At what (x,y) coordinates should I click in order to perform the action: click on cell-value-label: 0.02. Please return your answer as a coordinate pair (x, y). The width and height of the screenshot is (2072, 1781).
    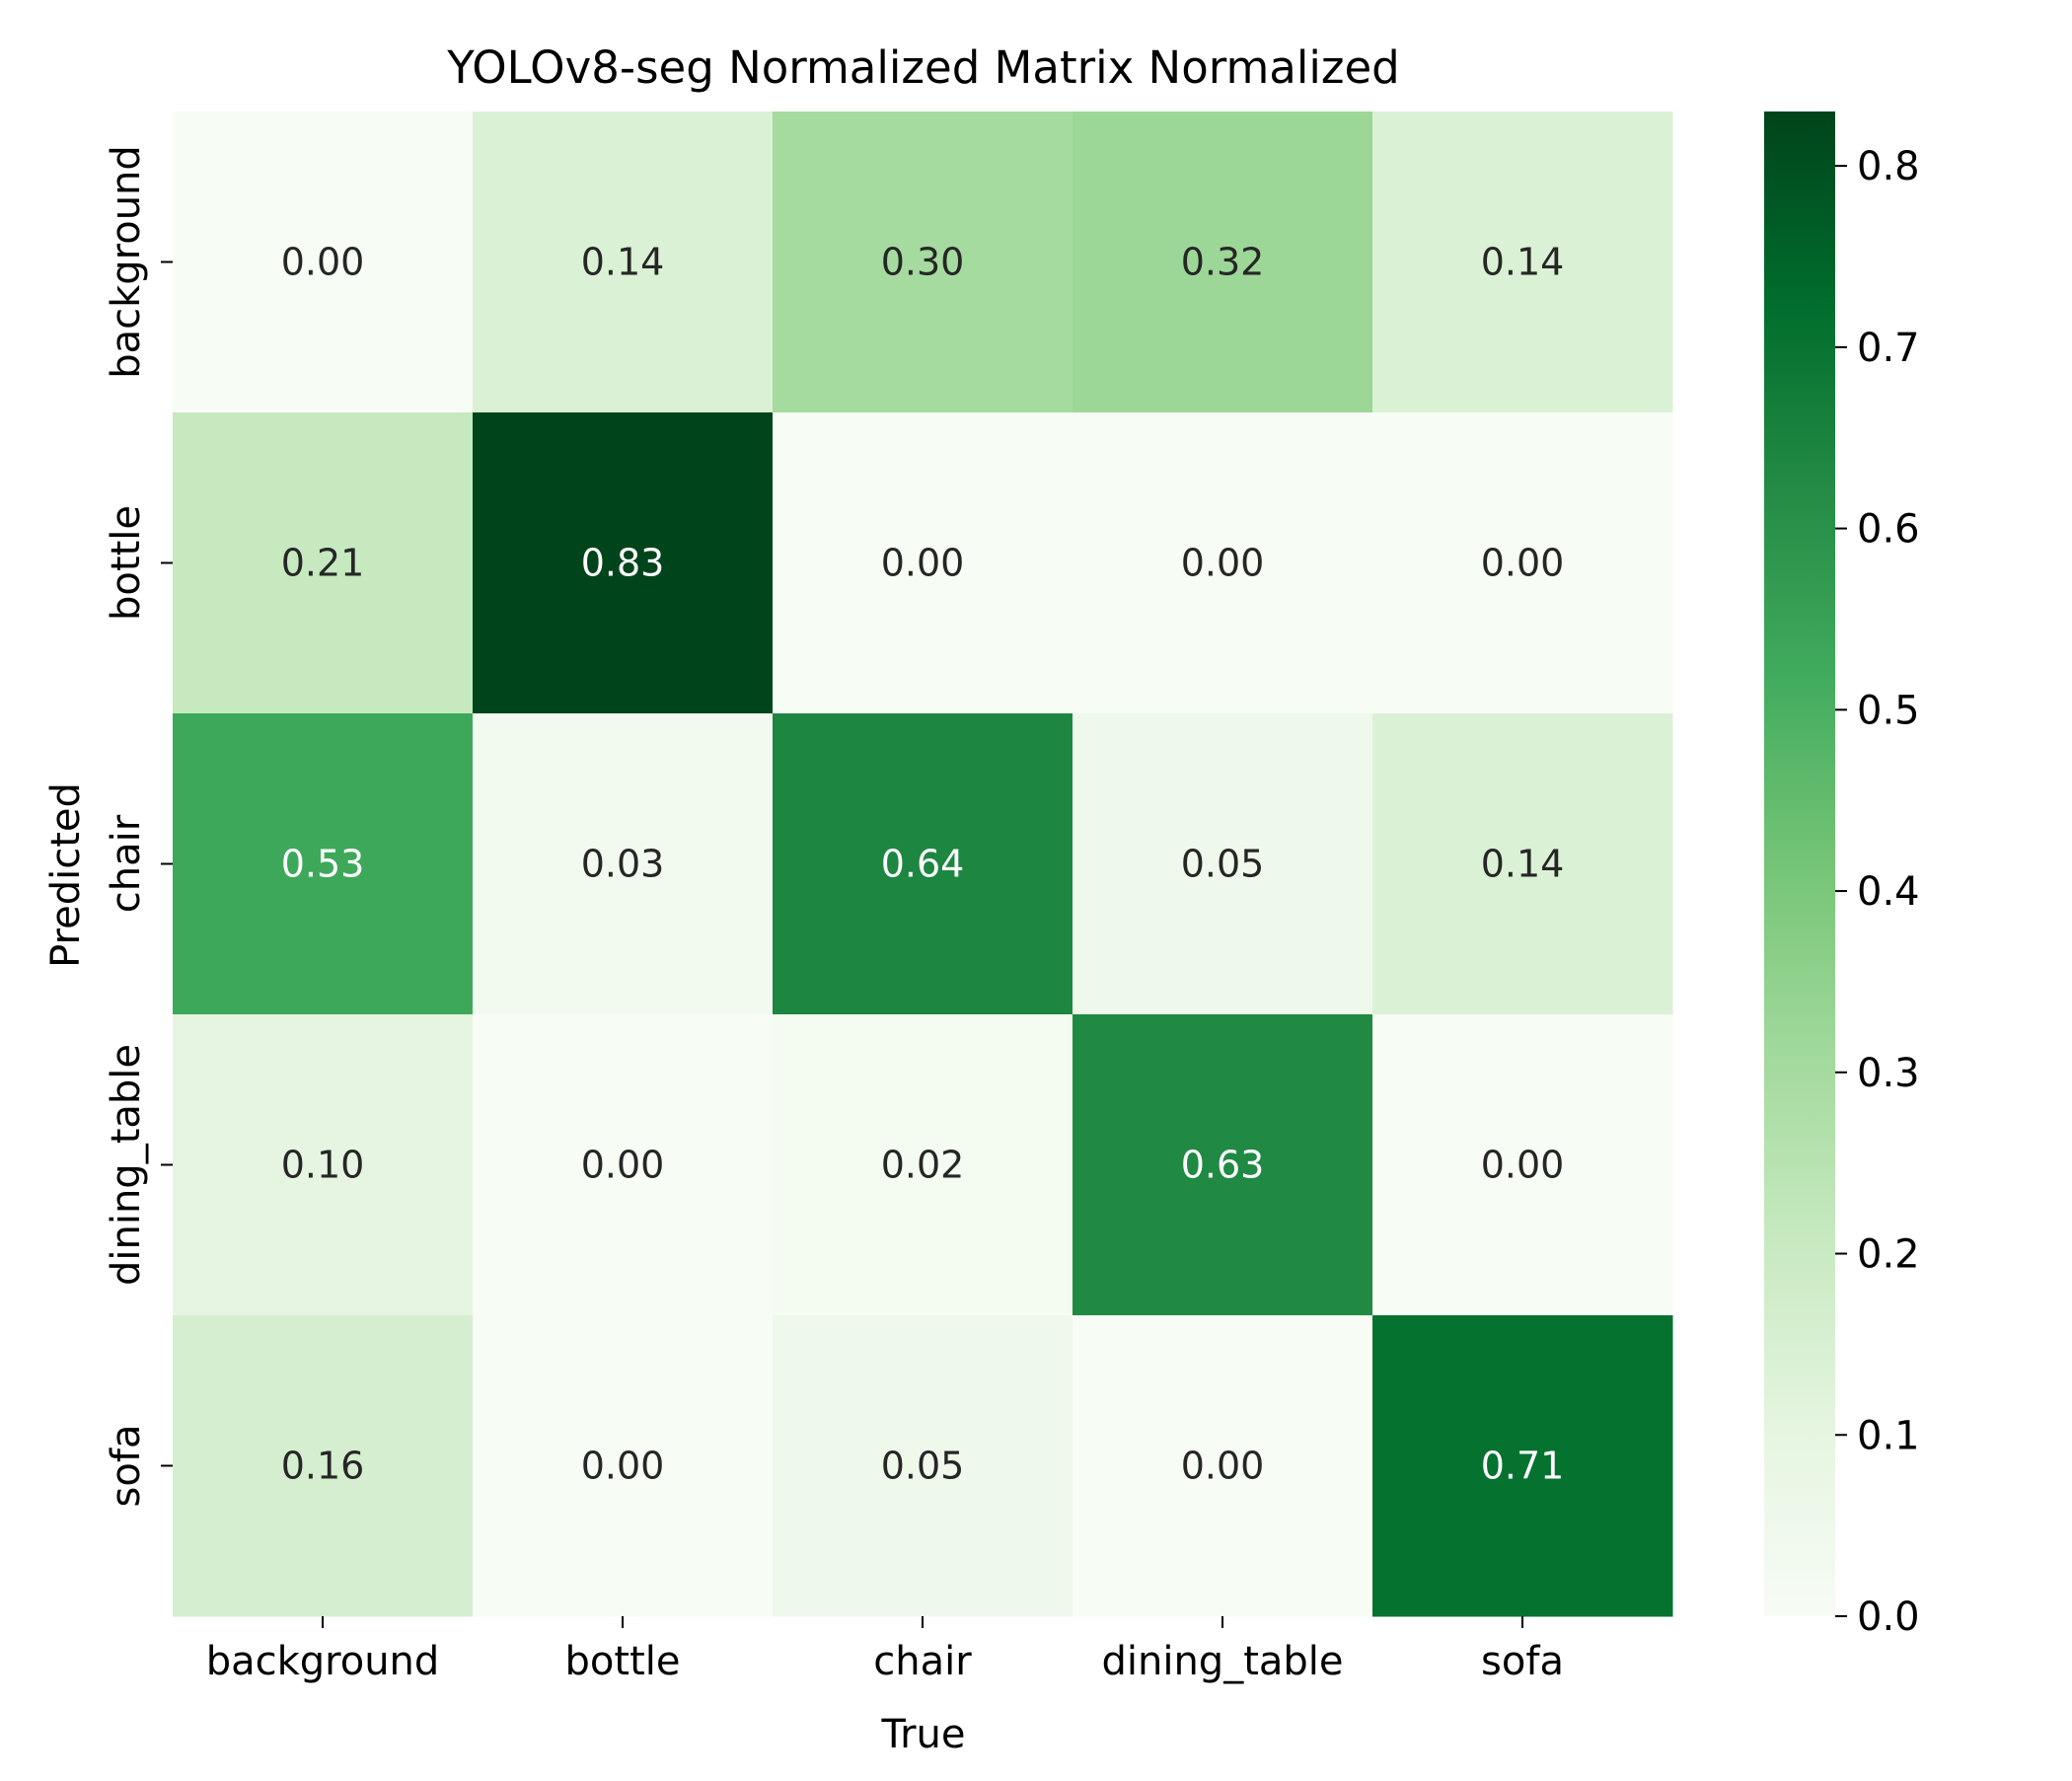
    Looking at the image, I should click on (923, 1166).